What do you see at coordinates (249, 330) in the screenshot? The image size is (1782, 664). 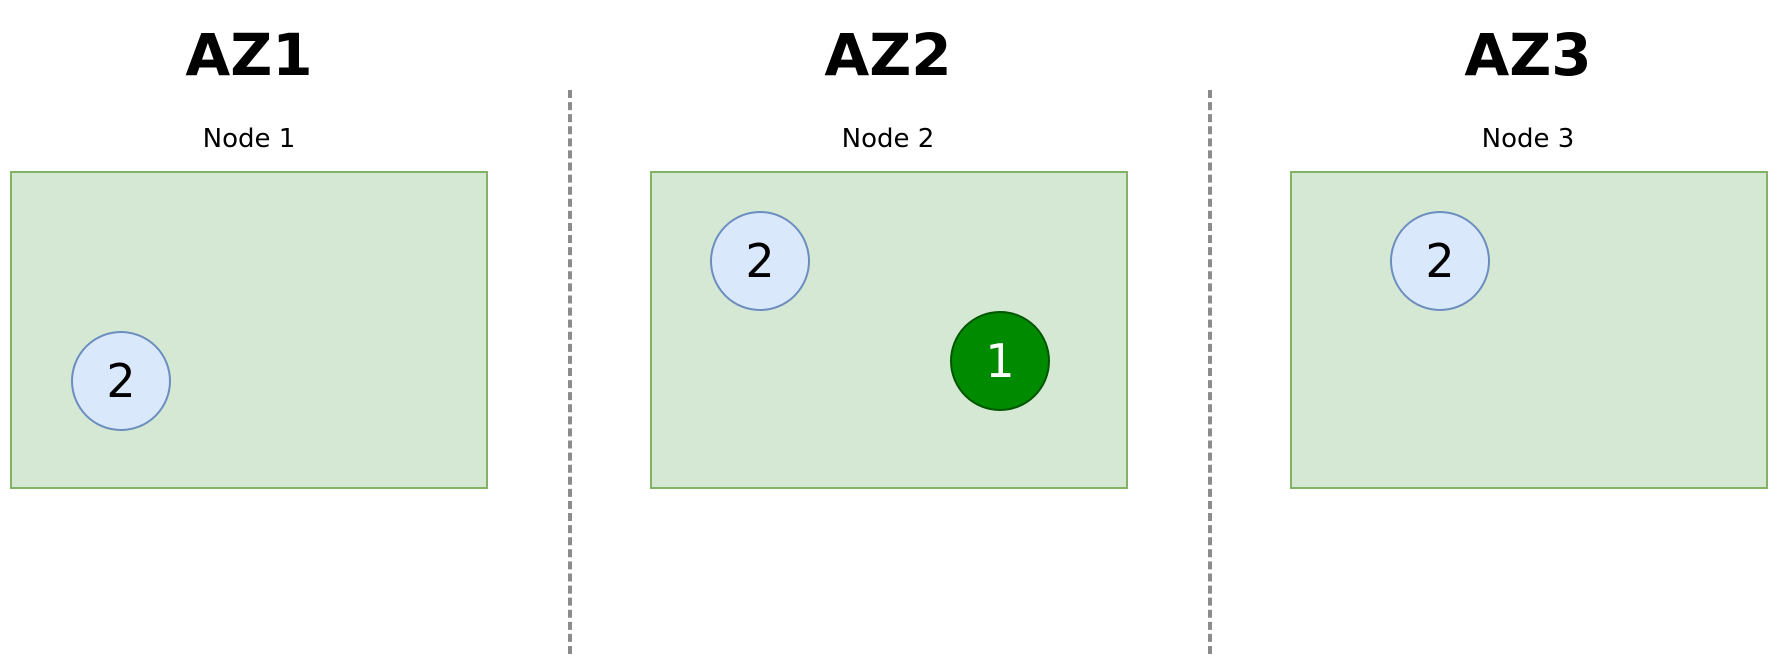 I see `node1-box: 2` at bounding box center [249, 330].